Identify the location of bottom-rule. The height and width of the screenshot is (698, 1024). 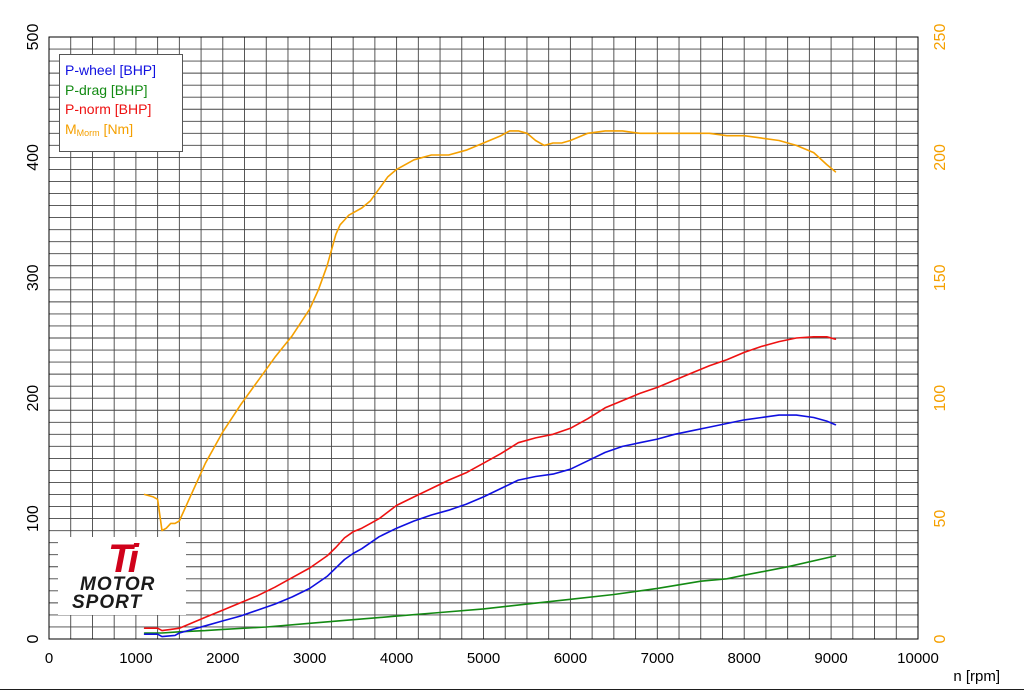
(512, 689).